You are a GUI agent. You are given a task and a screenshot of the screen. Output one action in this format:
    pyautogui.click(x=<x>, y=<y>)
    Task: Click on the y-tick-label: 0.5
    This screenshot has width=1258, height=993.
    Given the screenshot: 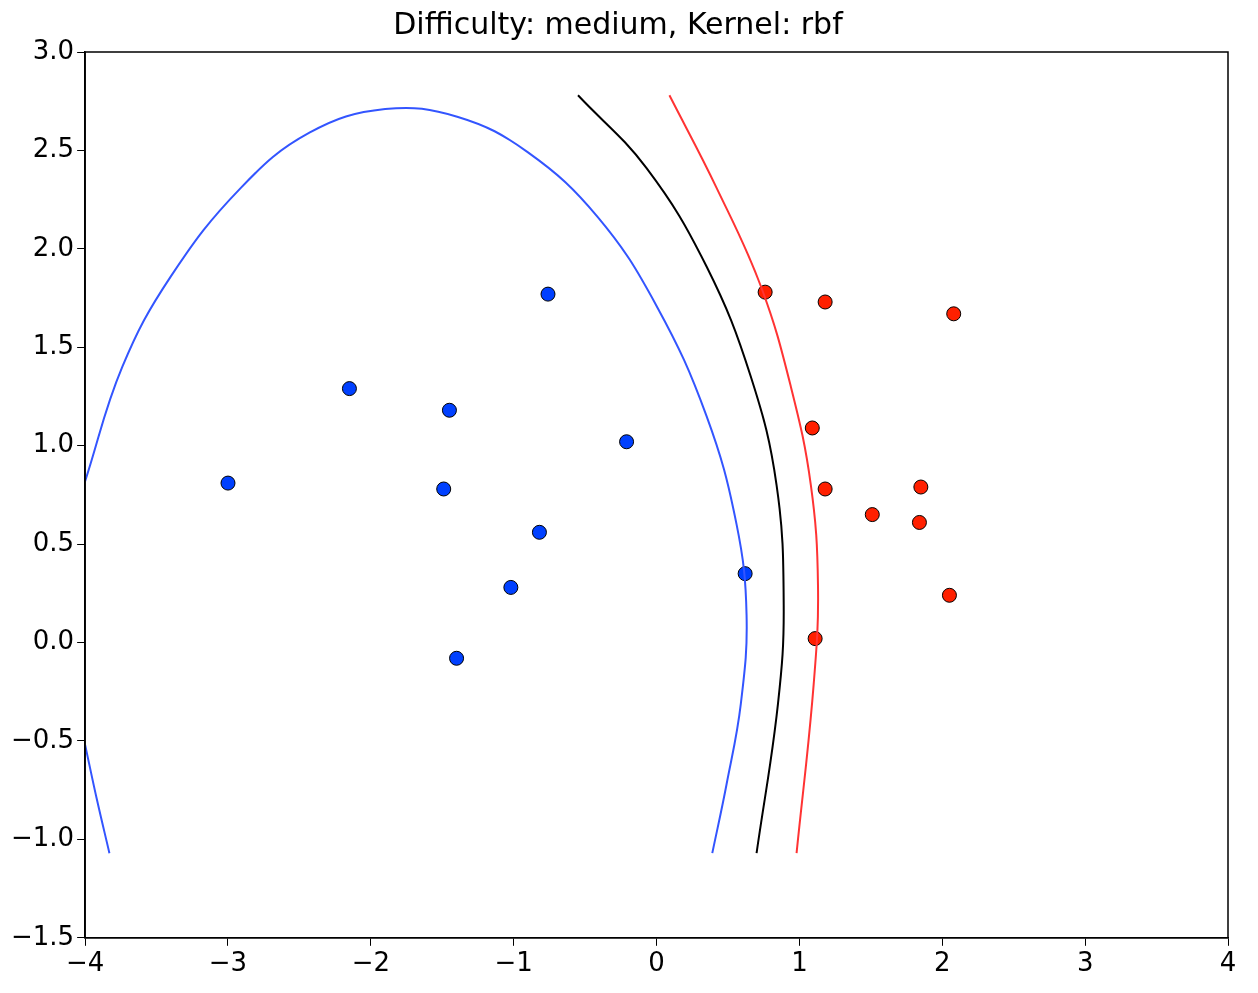 What is the action you would take?
    pyautogui.click(x=53, y=541)
    